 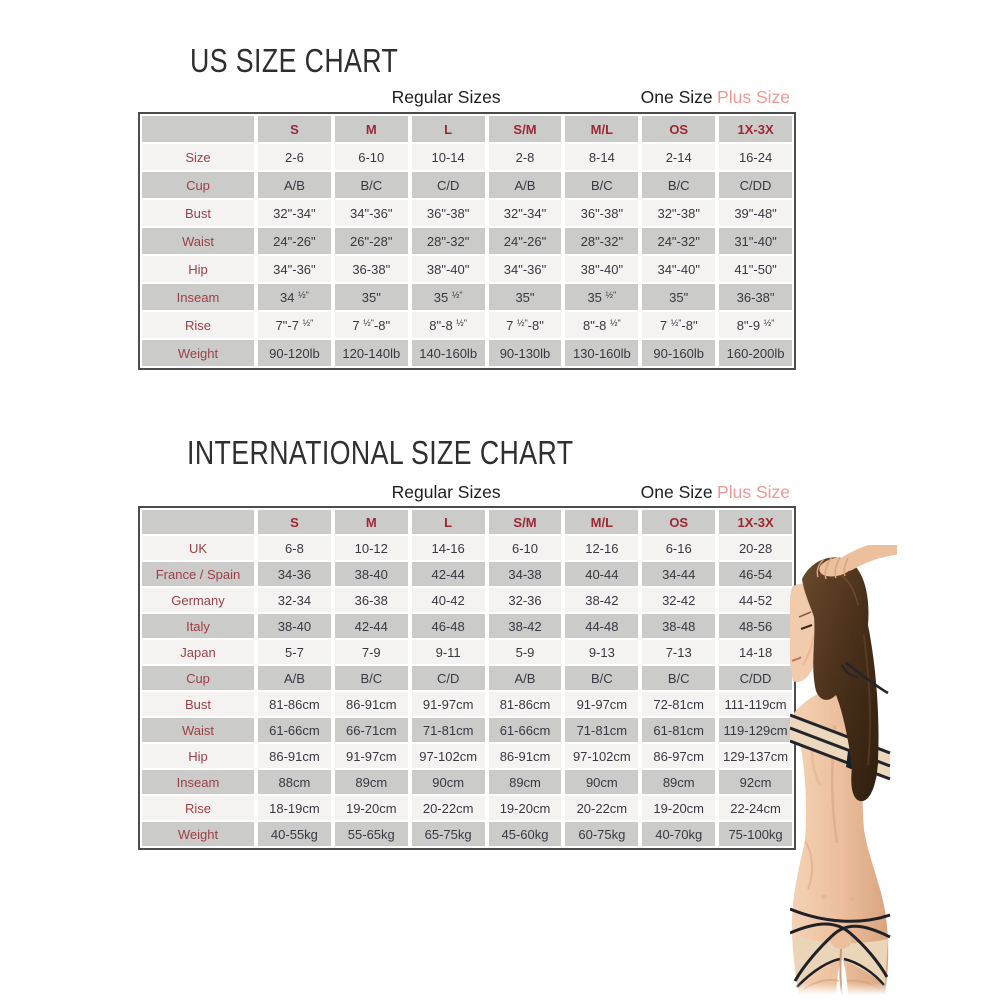 I want to click on row-label-cell: Weight, so click(x=198, y=353).